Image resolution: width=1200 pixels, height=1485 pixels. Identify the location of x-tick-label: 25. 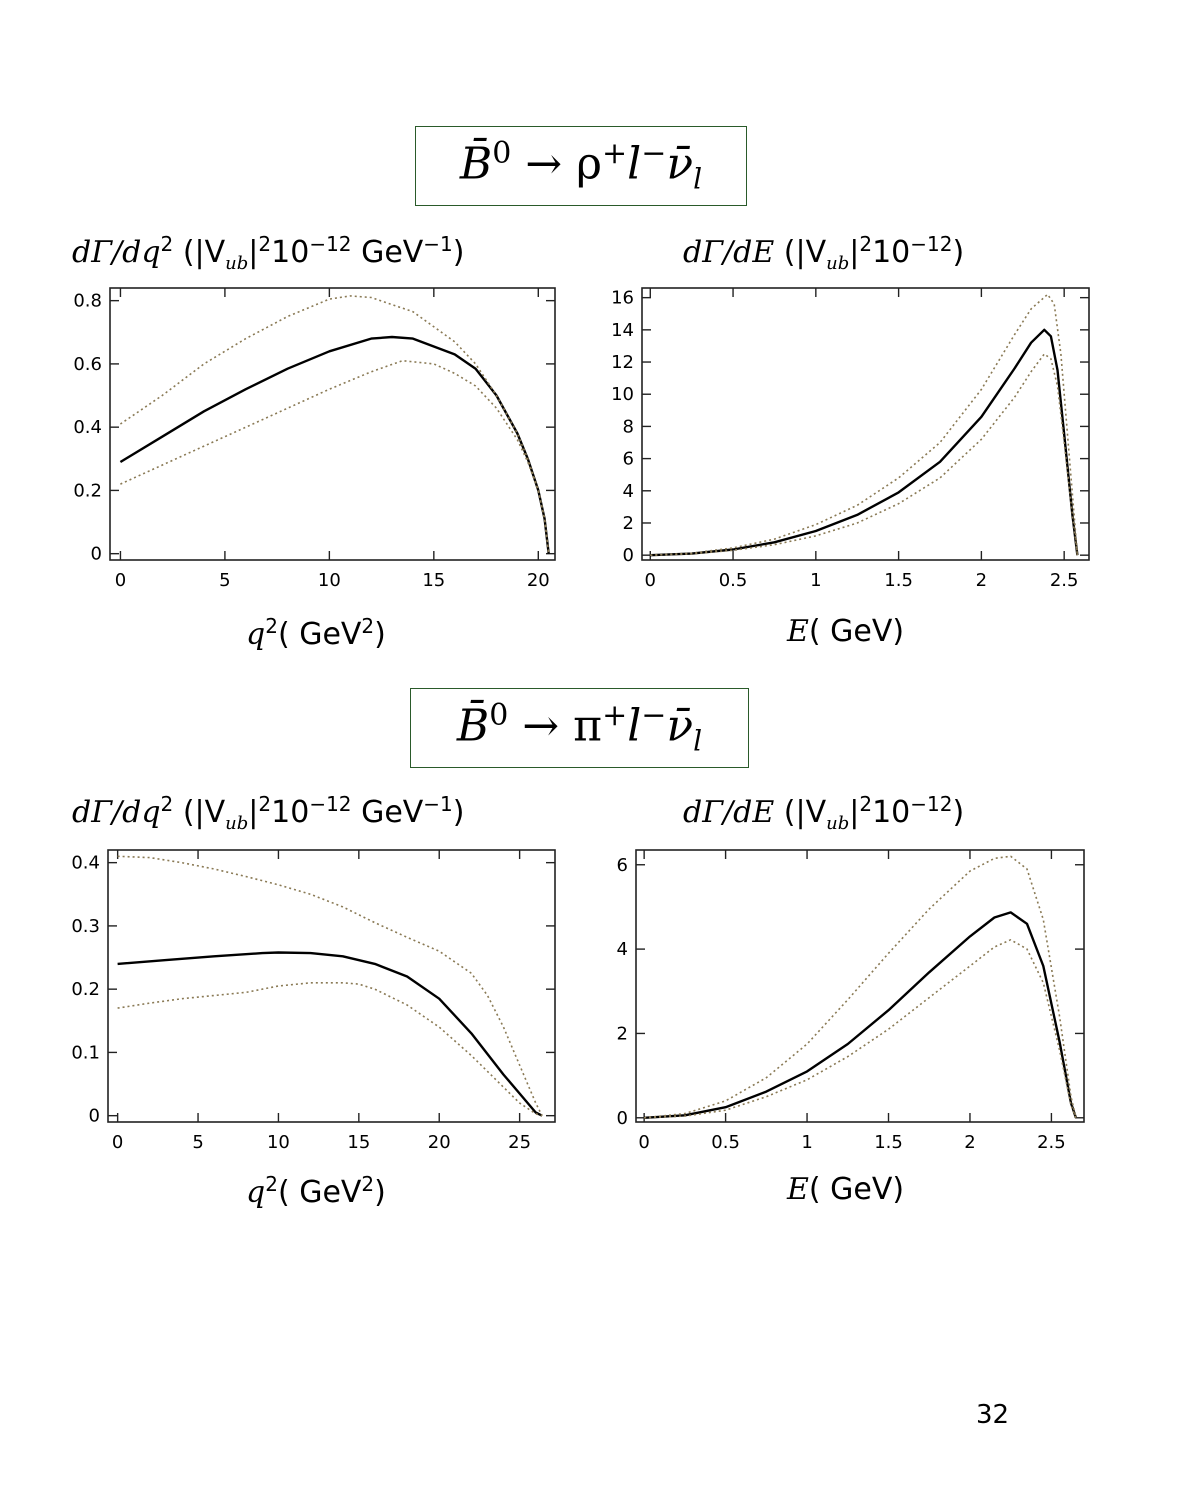
(519, 1142).